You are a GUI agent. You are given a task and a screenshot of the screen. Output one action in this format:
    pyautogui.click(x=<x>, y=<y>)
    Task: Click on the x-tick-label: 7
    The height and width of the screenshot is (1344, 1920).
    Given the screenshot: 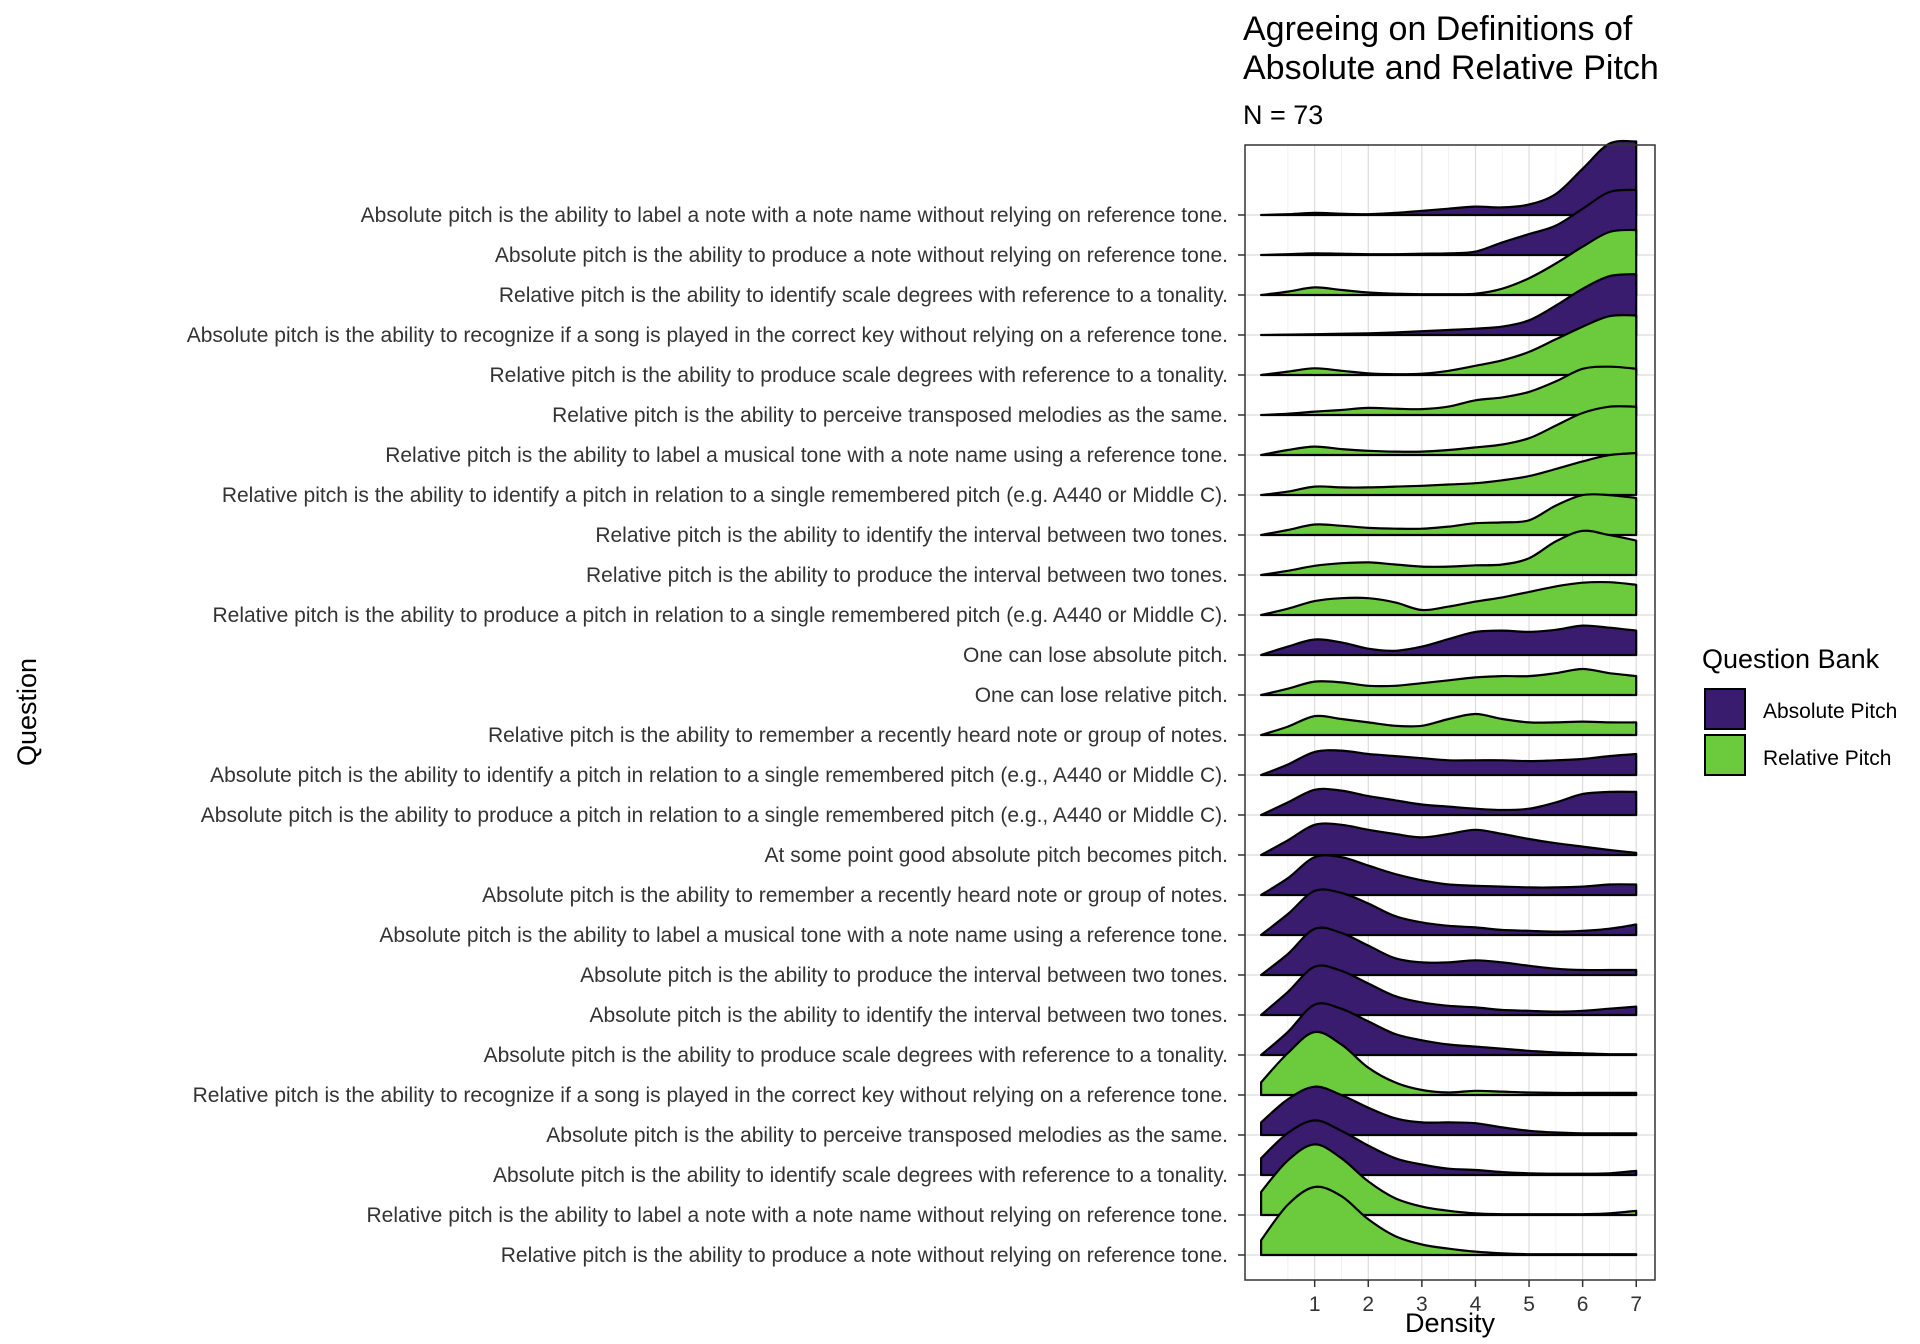 What is the action you would take?
    pyautogui.click(x=1636, y=1304)
    